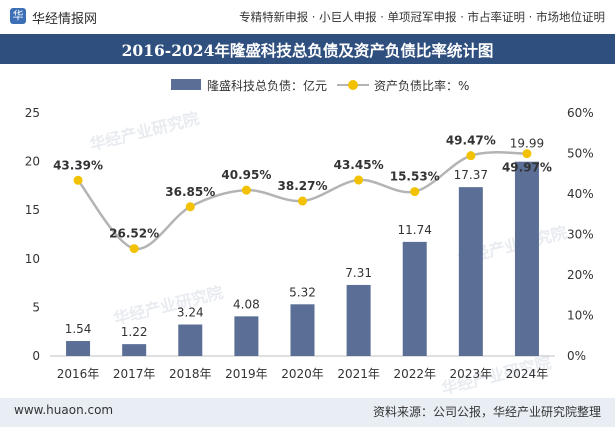 The height and width of the screenshot is (427, 615). I want to click on right-axis-tick-label: 30%, so click(580, 235).